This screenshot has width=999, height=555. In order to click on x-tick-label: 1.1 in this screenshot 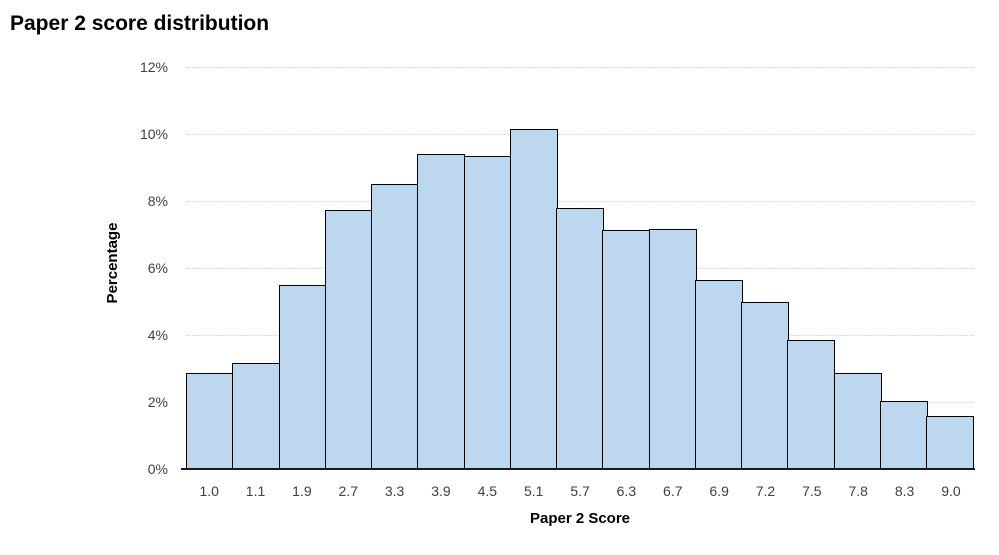, I will do `click(255, 491)`.